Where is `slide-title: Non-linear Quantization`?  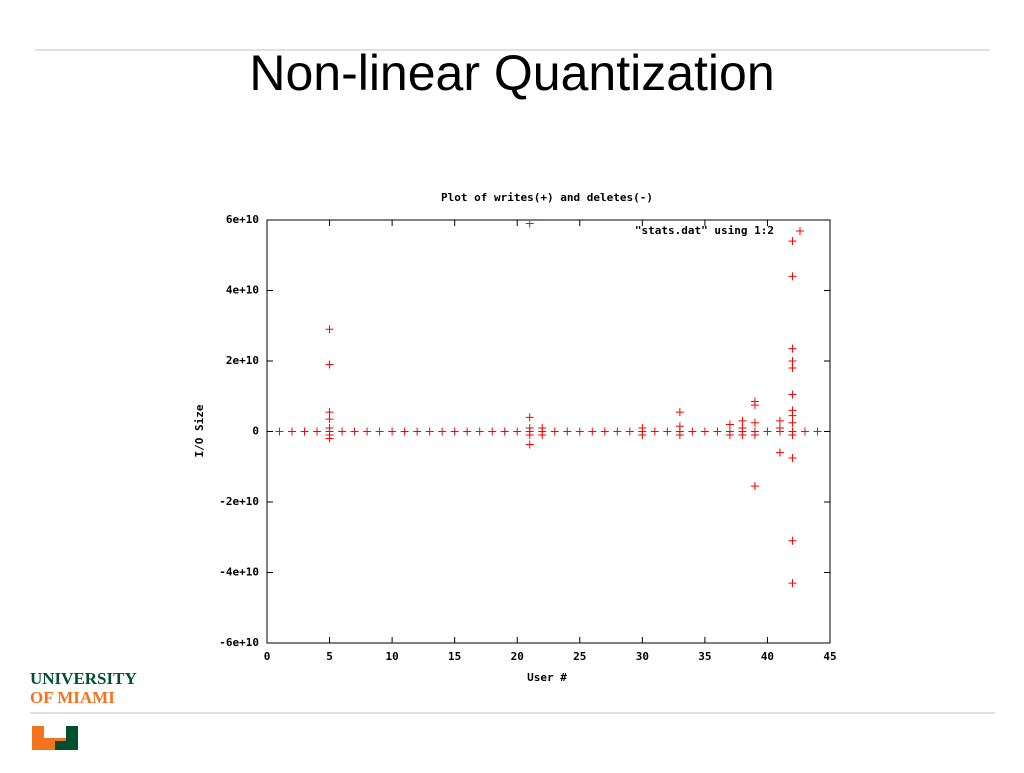
slide-title: Non-linear Quantization is located at coordinates (511, 73).